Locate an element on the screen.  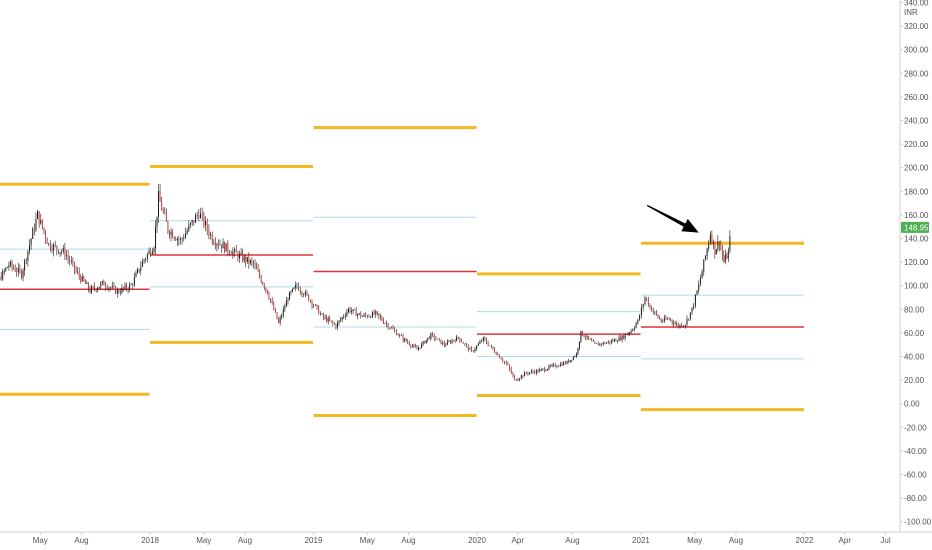
x-tick-label: 2022 is located at coordinates (805, 540).